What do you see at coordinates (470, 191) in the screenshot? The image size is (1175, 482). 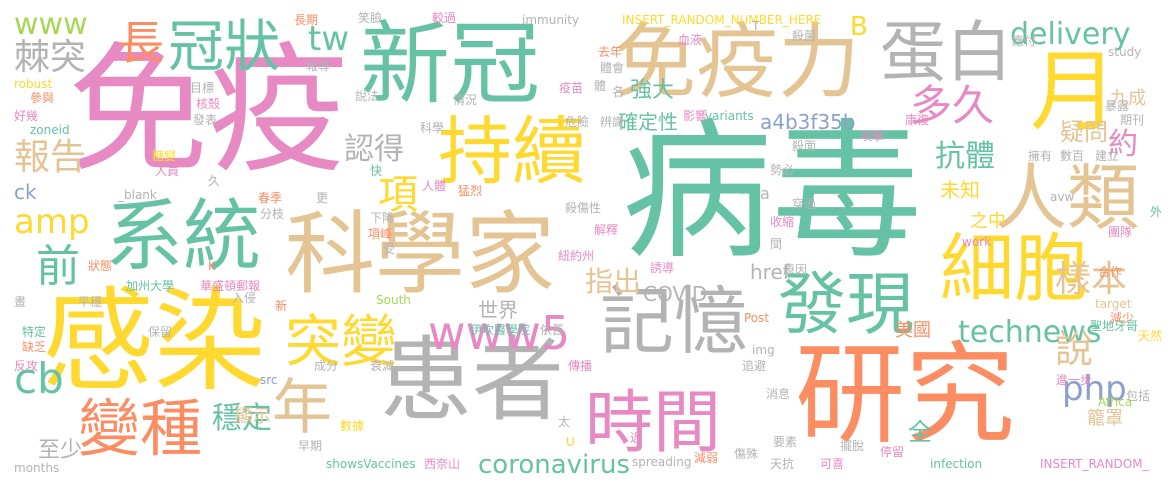 I see `word: 猛烈` at bounding box center [470, 191].